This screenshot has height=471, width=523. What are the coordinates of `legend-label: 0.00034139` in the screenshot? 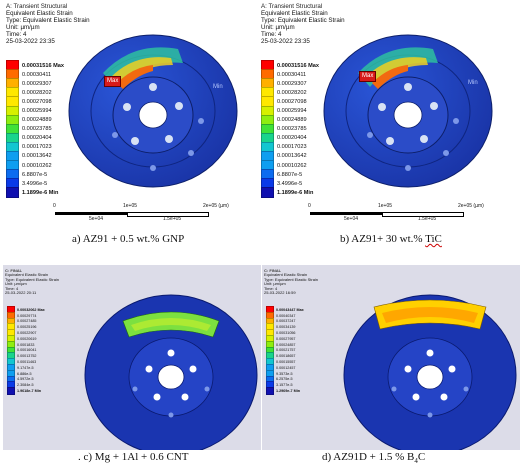 It's located at (286, 327).